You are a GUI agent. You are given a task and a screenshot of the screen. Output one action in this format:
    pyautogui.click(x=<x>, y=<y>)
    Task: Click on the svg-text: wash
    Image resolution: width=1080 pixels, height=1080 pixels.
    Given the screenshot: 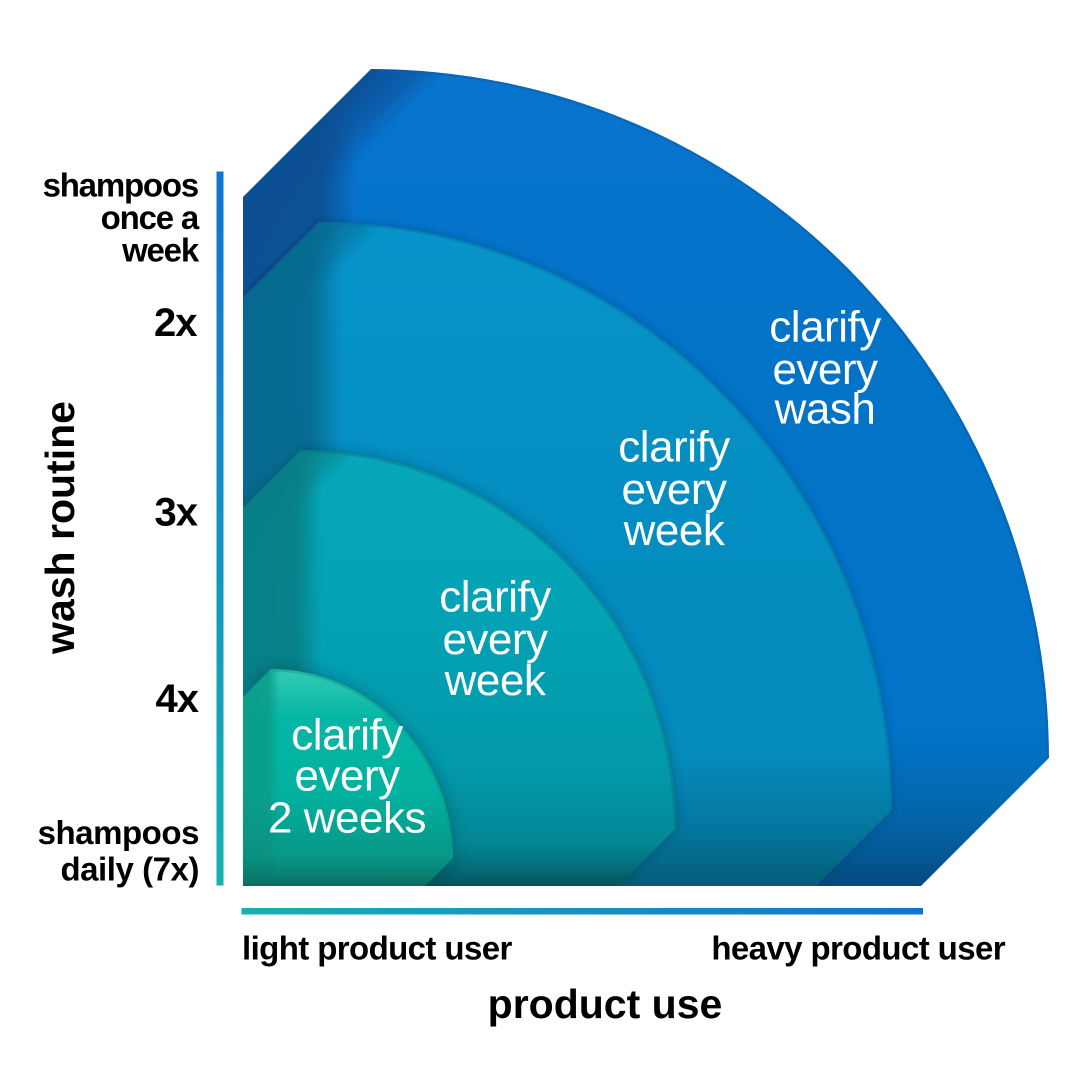 What is the action you would take?
    pyautogui.click(x=825, y=408)
    